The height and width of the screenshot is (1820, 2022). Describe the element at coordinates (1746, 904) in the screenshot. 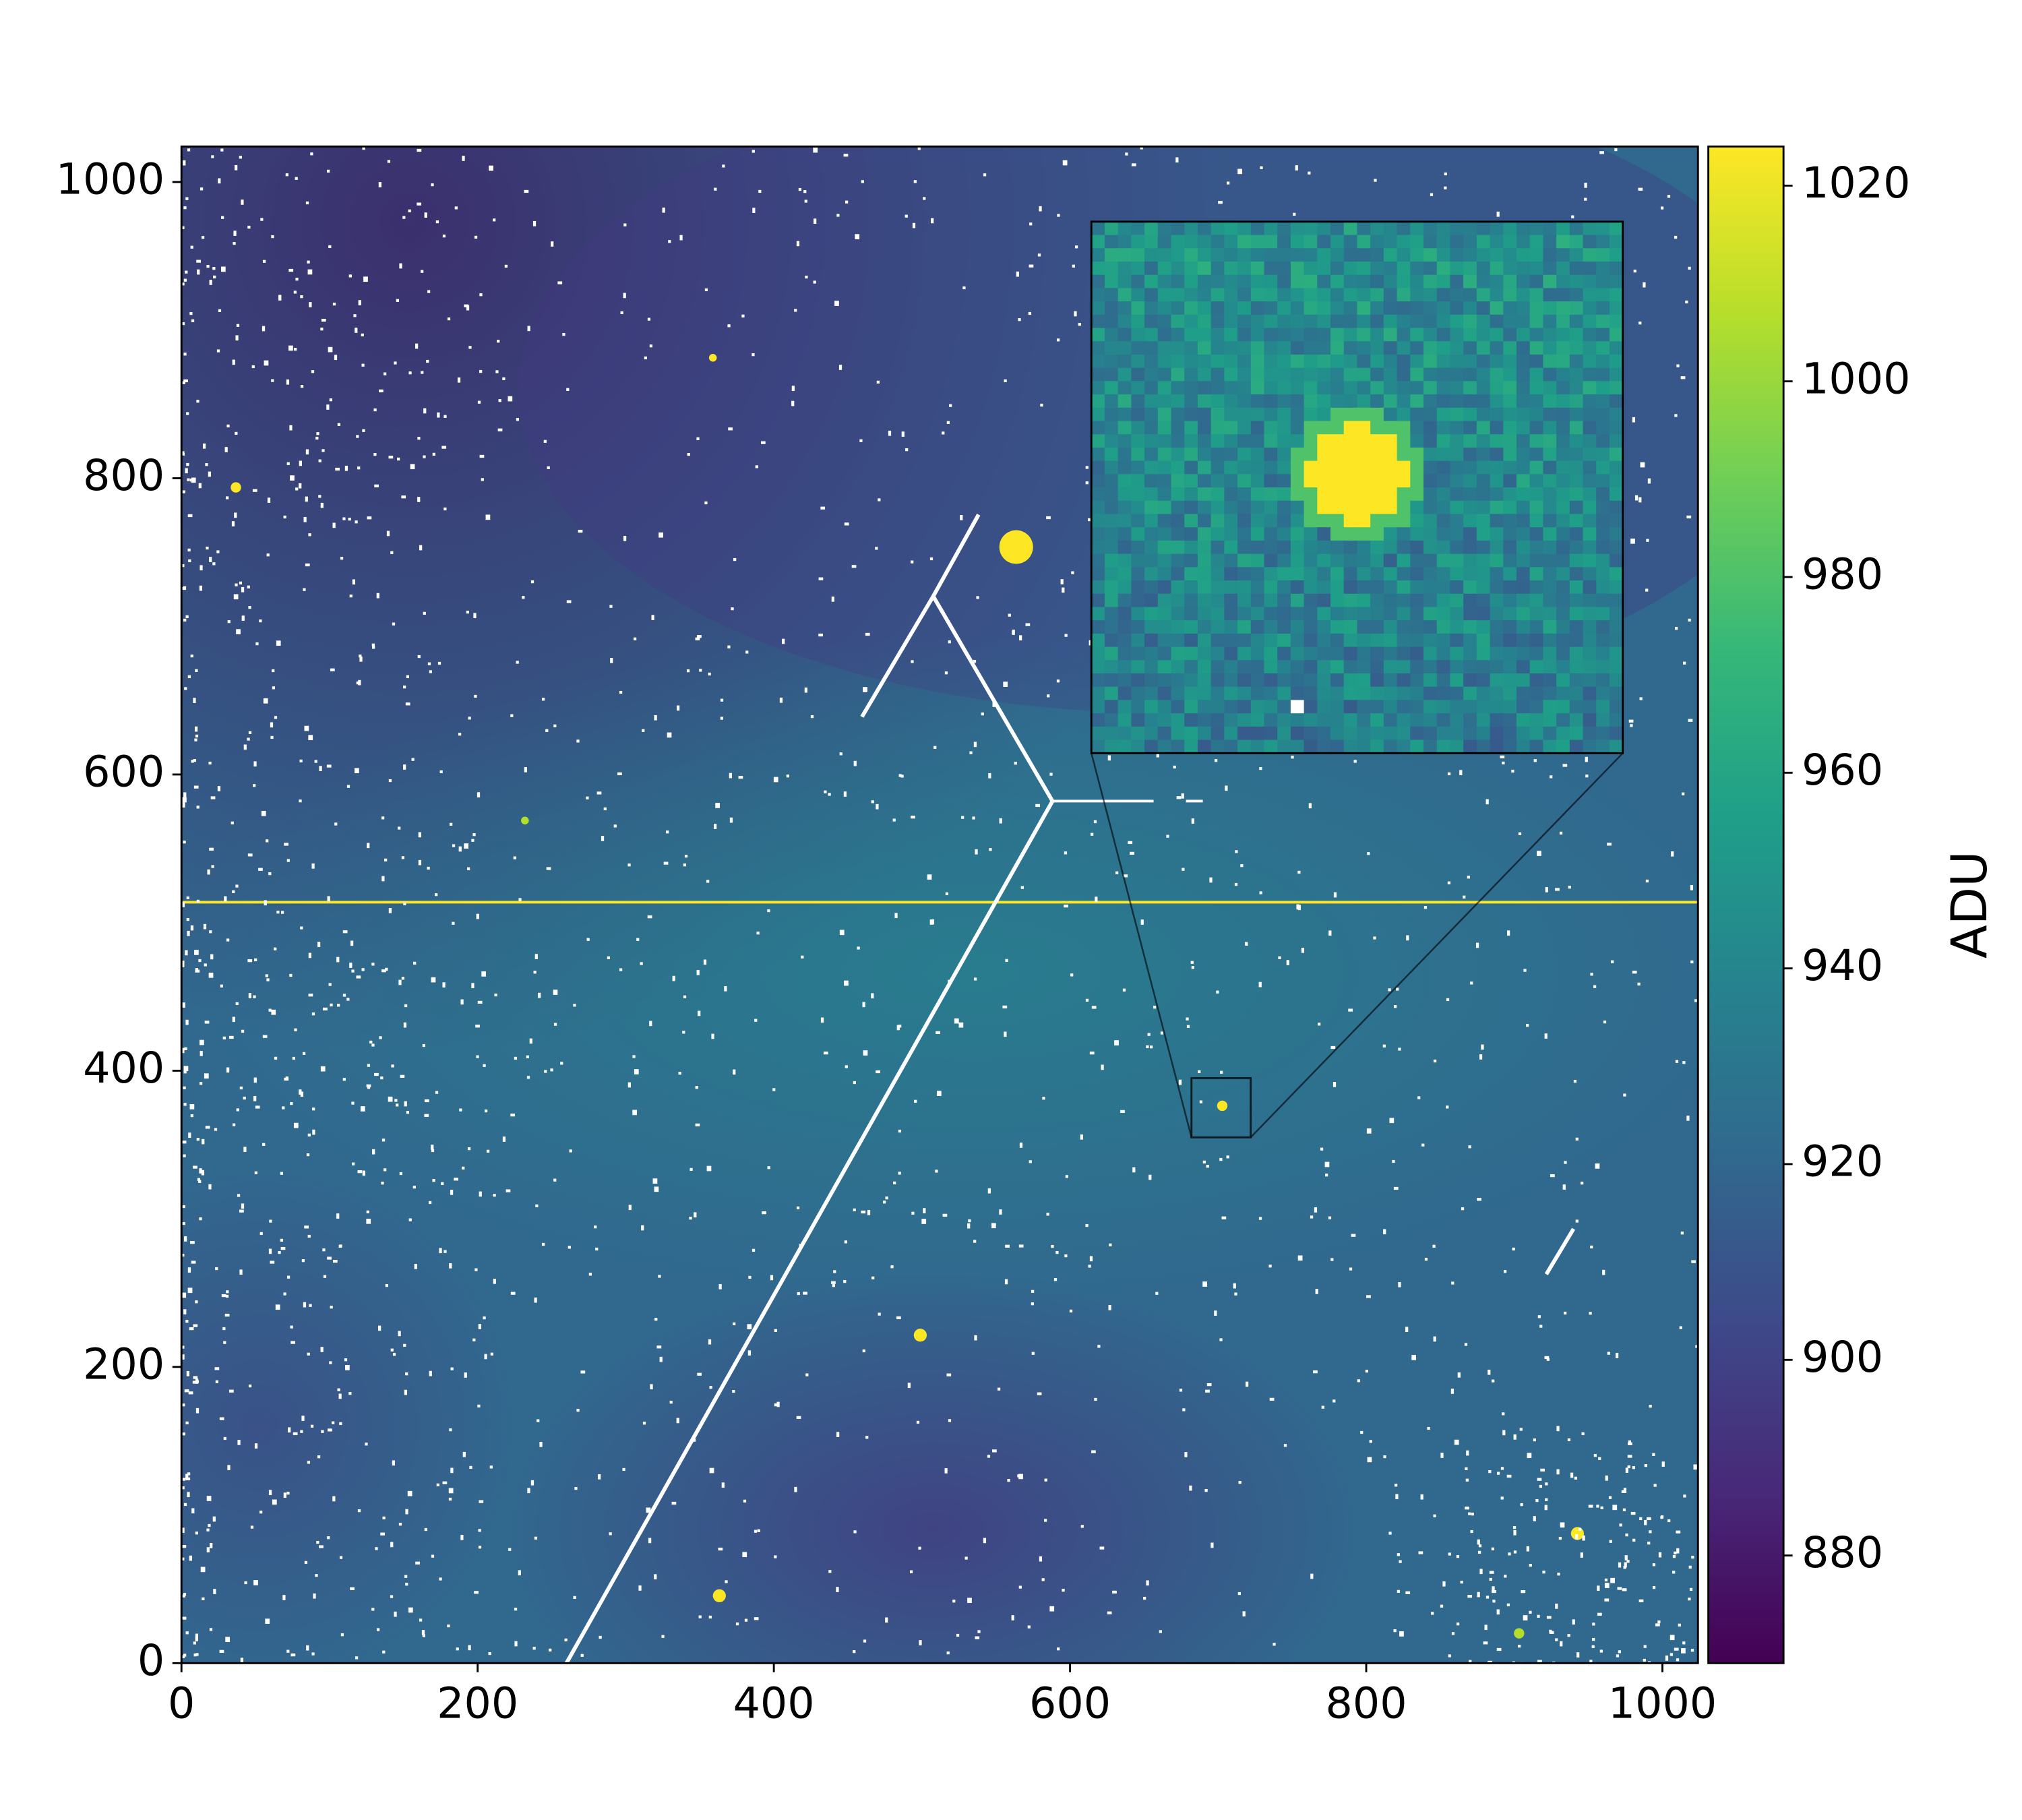

I see `colorbar` at that location.